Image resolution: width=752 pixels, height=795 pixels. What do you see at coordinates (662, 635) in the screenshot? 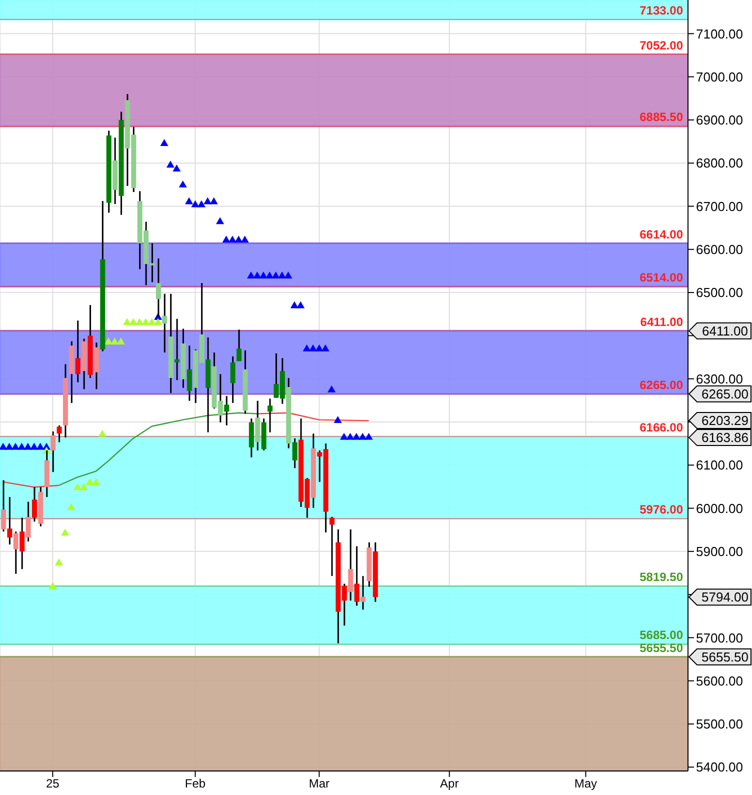
I see `ref-line-label: 5685.00` at bounding box center [662, 635].